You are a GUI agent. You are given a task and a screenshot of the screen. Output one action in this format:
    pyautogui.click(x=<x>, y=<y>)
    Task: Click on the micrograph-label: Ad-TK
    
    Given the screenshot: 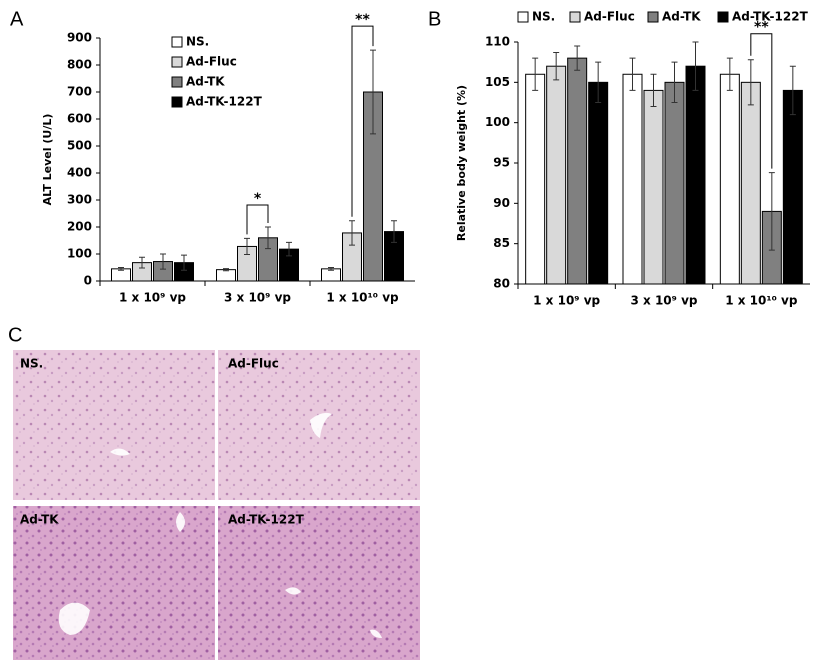 What is the action you would take?
    pyautogui.click(x=39, y=520)
    